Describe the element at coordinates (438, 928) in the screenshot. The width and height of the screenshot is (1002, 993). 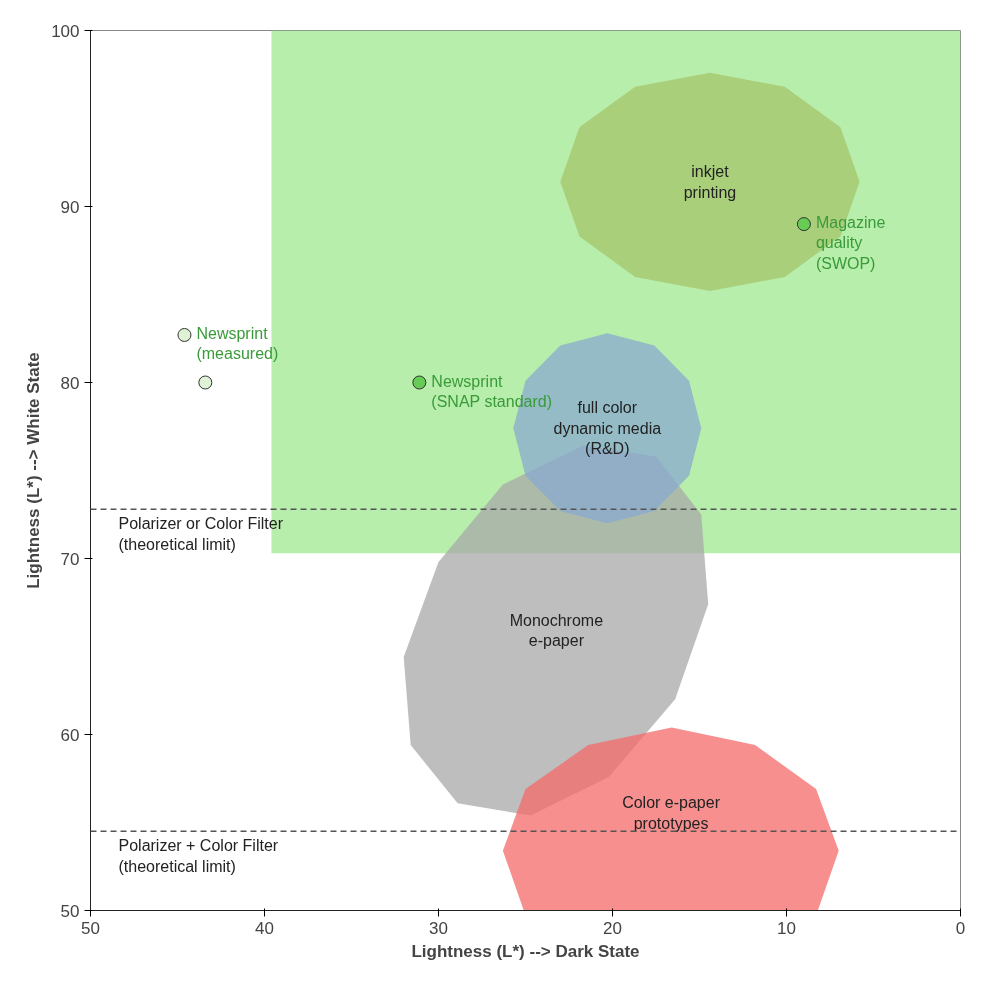
I see `x-tick-label: 30` at that location.